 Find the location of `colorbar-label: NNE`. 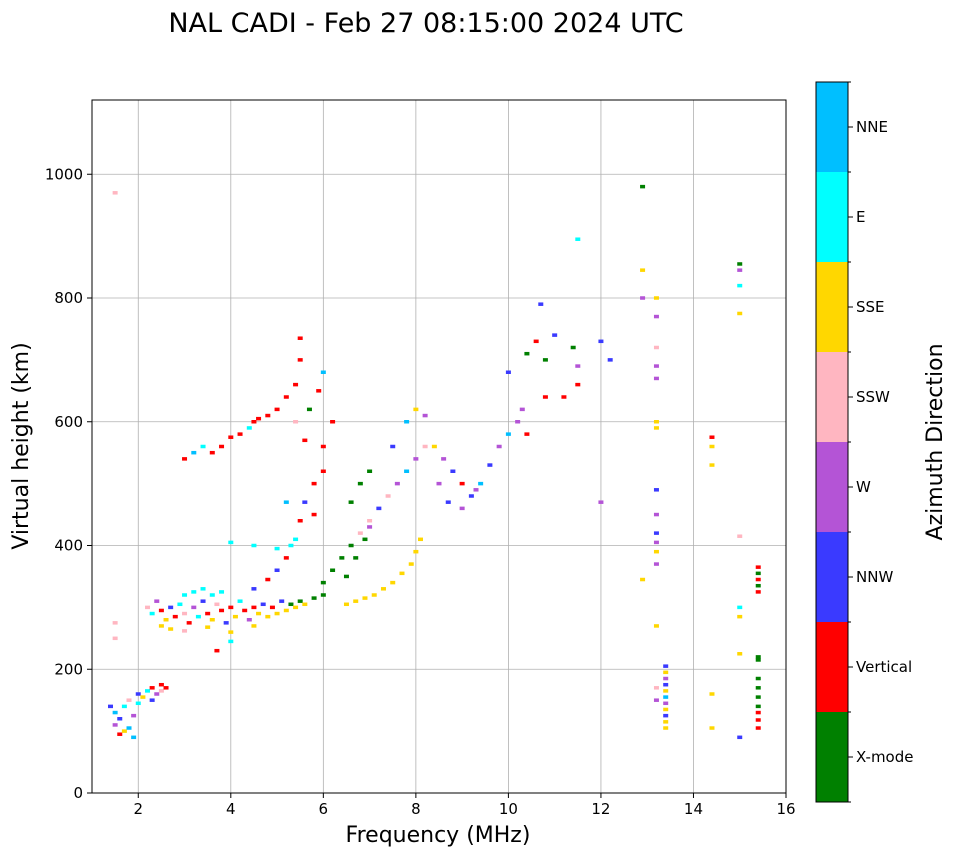

colorbar-label: NNE is located at coordinates (872, 127).